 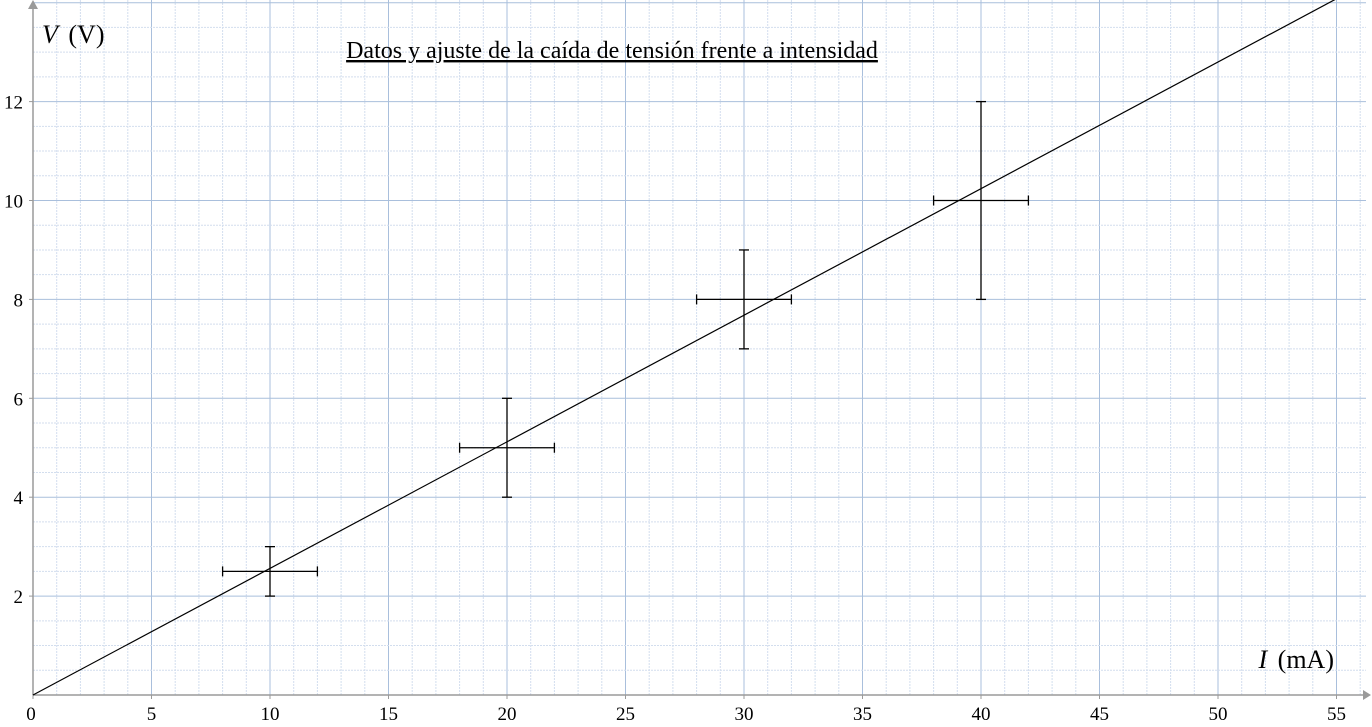 I want to click on x-tick-label: 35, so click(x=862, y=714).